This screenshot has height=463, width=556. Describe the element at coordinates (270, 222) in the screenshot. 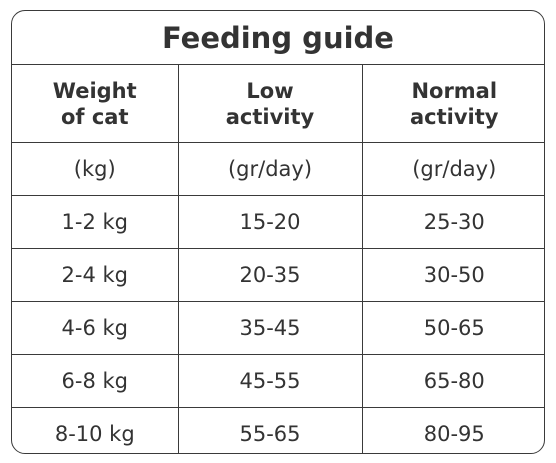

I see `cell-low: 15-20` at that location.